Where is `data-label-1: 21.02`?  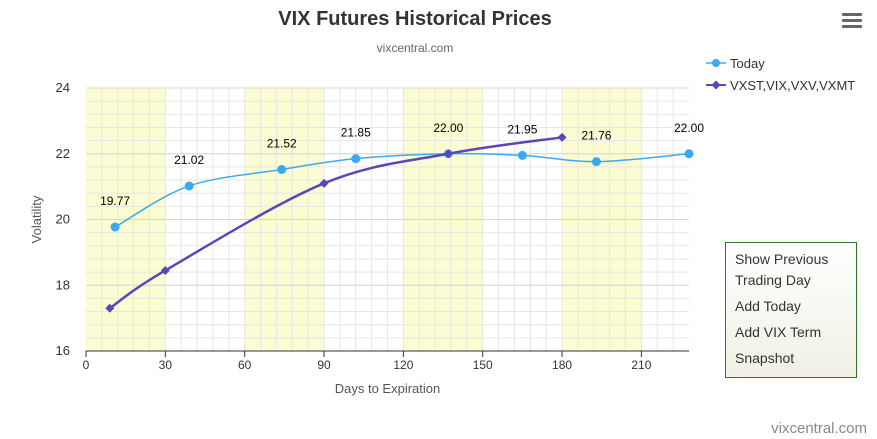 data-label-1: 21.02 is located at coordinates (189, 160).